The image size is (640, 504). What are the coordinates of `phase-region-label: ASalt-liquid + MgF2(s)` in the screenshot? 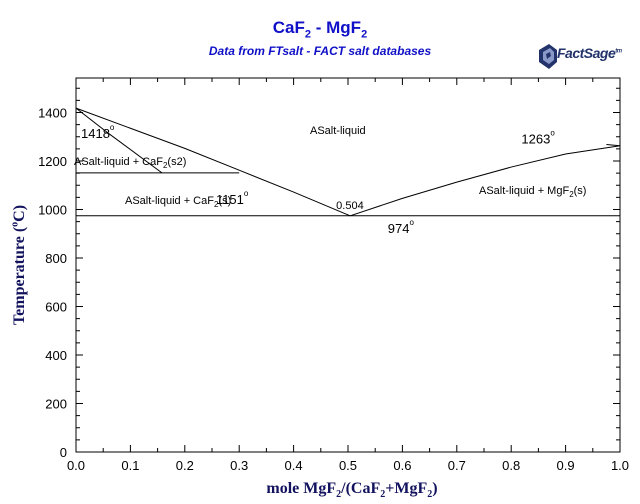 It's located at (532, 192).